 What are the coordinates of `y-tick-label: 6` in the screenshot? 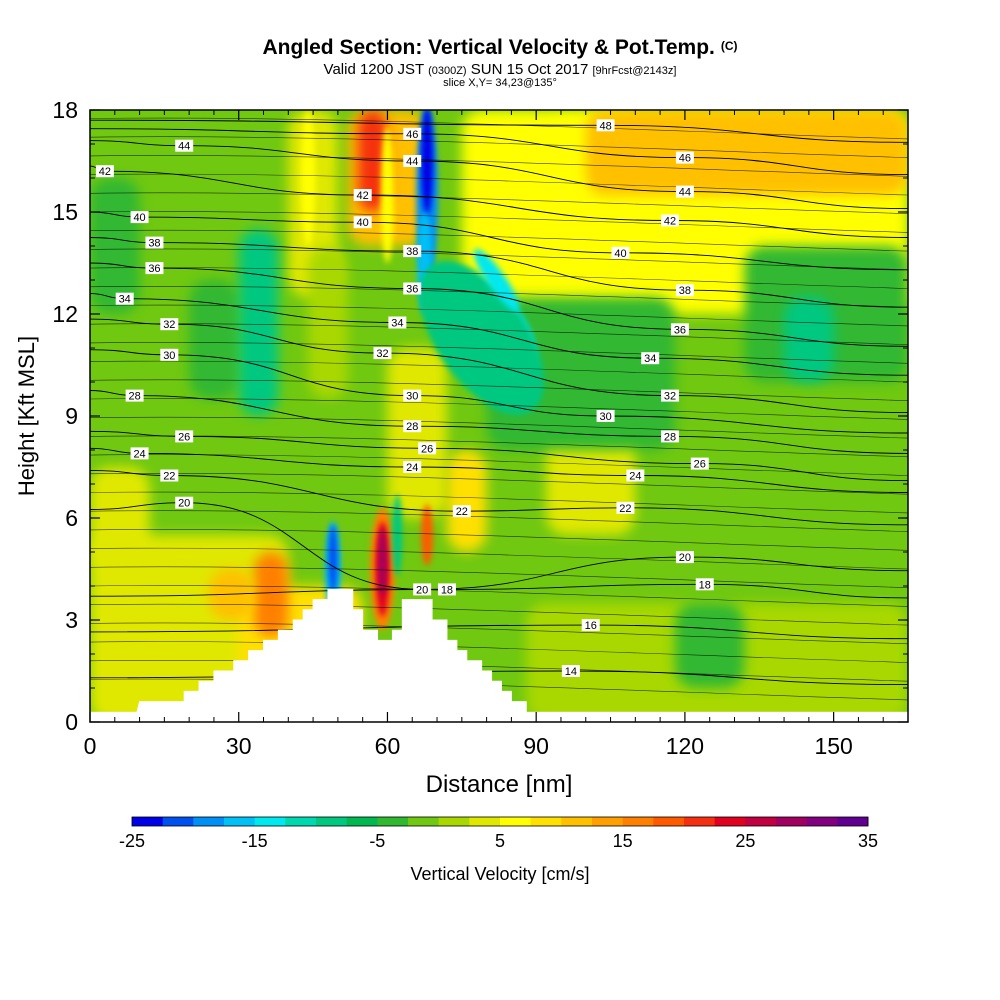 It's located at (71, 518).